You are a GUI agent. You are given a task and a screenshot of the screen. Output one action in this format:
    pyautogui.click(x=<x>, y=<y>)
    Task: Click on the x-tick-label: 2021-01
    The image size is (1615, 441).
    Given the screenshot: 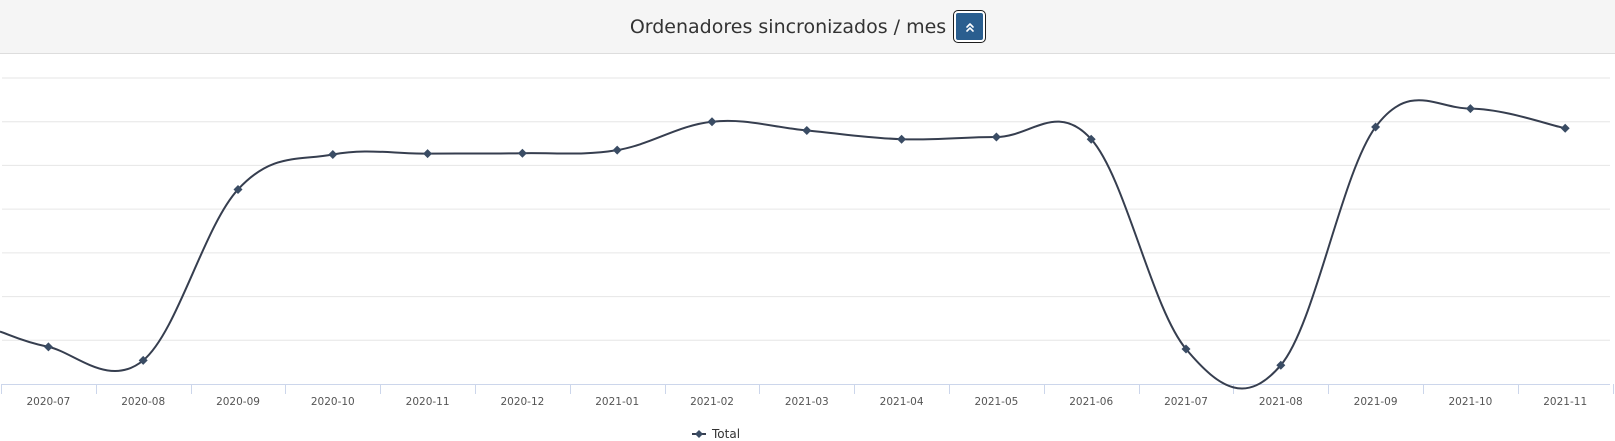 What is the action you would take?
    pyautogui.click(x=617, y=402)
    